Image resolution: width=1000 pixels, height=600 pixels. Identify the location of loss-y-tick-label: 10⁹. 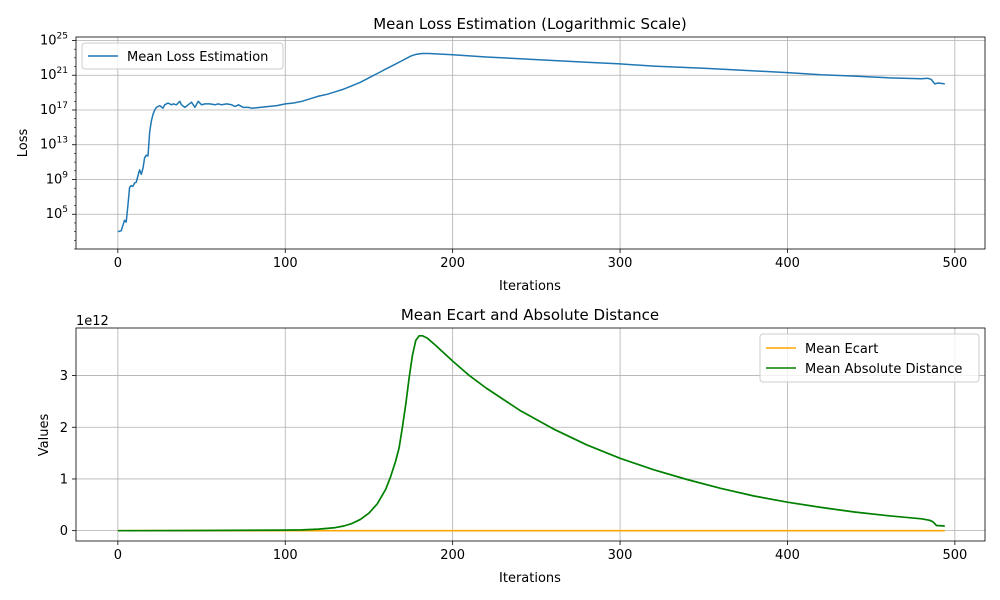
(57, 178).